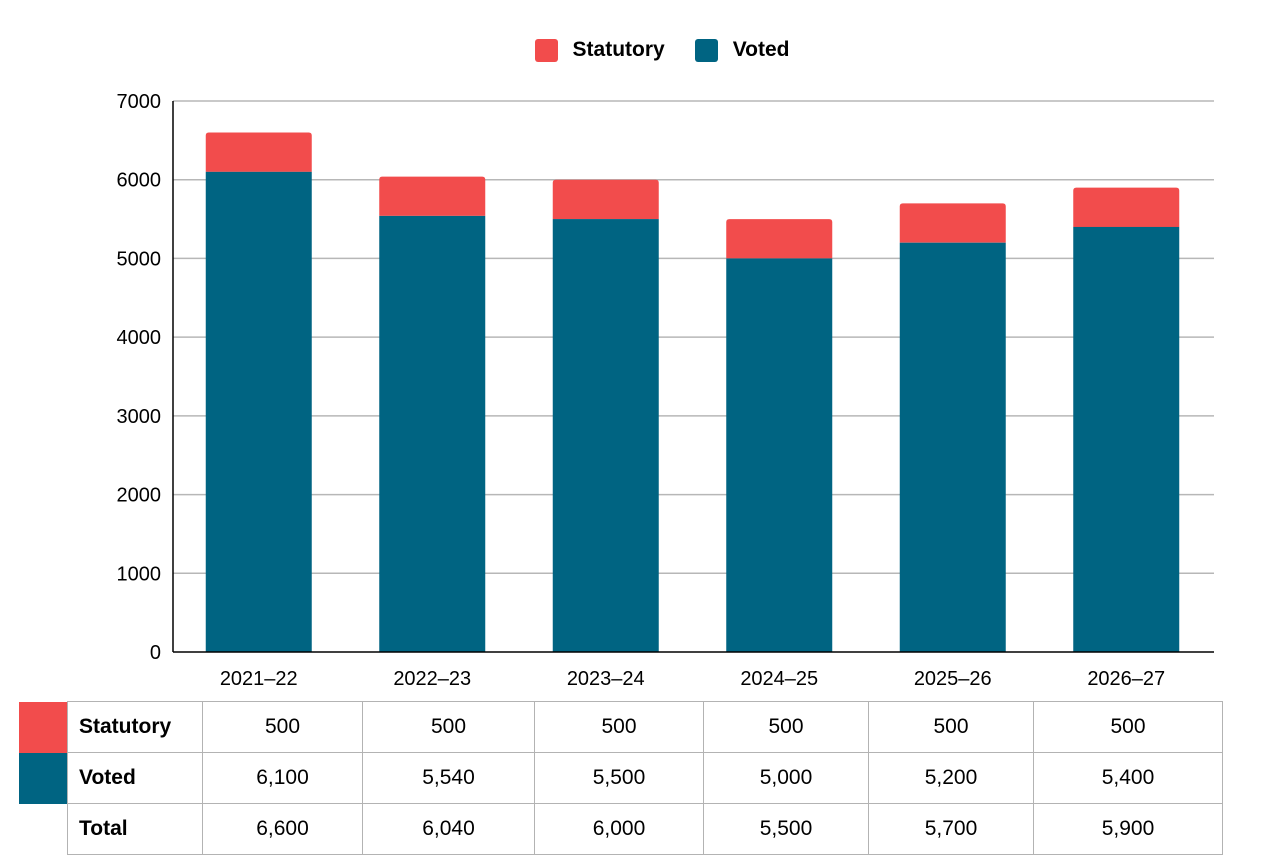 This screenshot has width=1280, height=864. What do you see at coordinates (282, 778) in the screenshot?
I see `table-cell: 6,100` at bounding box center [282, 778].